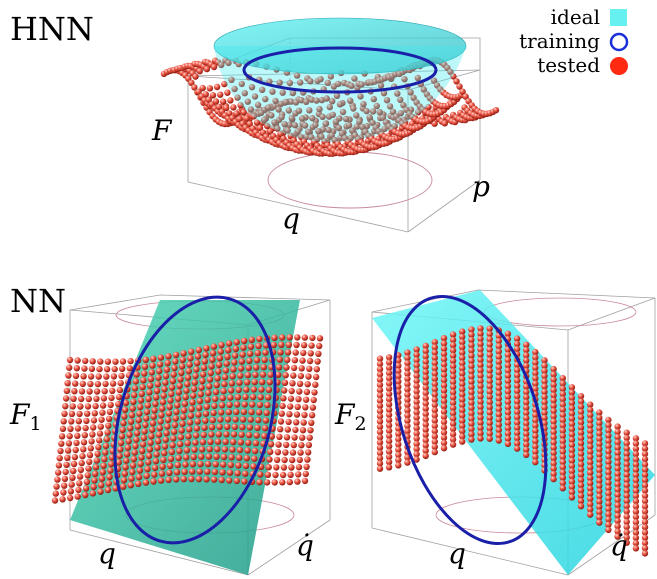 The height and width of the screenshot is (579, 657). Describe the element at coordinates (575, 17) in the screenshot. I see `legend-label-ideal: ideal` at that location.